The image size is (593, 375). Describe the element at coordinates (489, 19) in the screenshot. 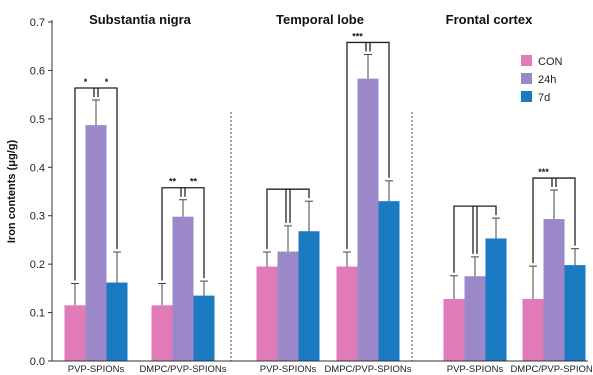

I see `panel-title: Frontal cortex` at that location.